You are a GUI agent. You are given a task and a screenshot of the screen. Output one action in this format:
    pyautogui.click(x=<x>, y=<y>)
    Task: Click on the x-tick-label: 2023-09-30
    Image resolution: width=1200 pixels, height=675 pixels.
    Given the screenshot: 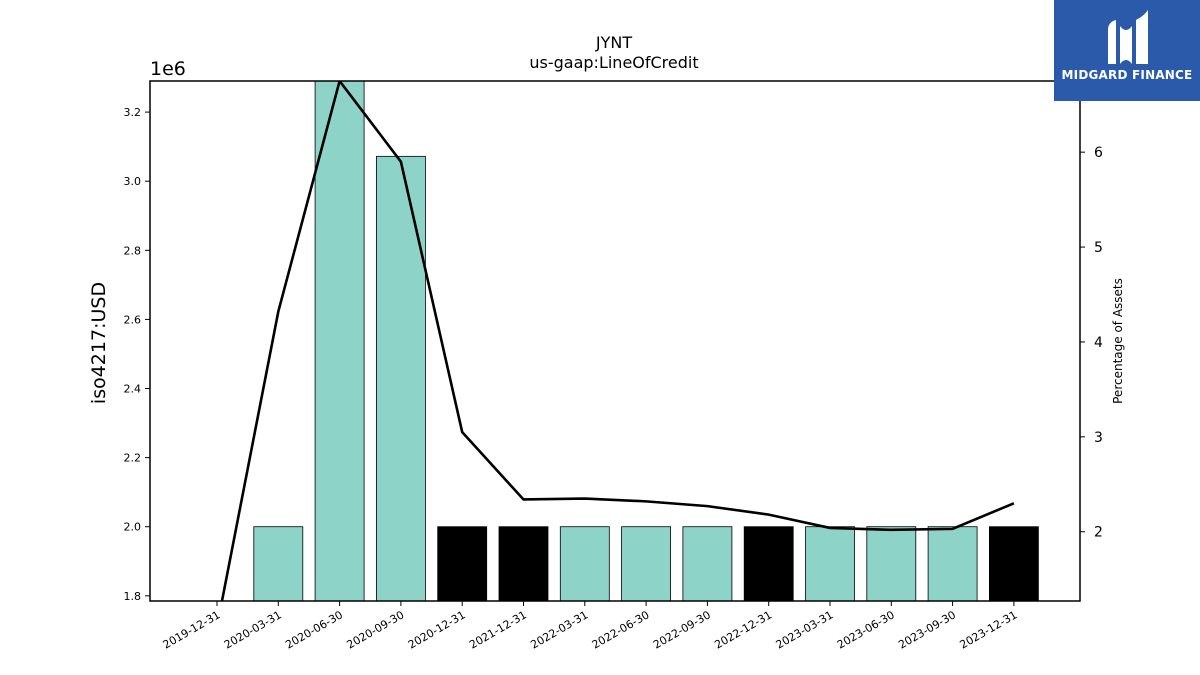 What is the action you would take?
    pyautogui.click(x=927, y=629)
    